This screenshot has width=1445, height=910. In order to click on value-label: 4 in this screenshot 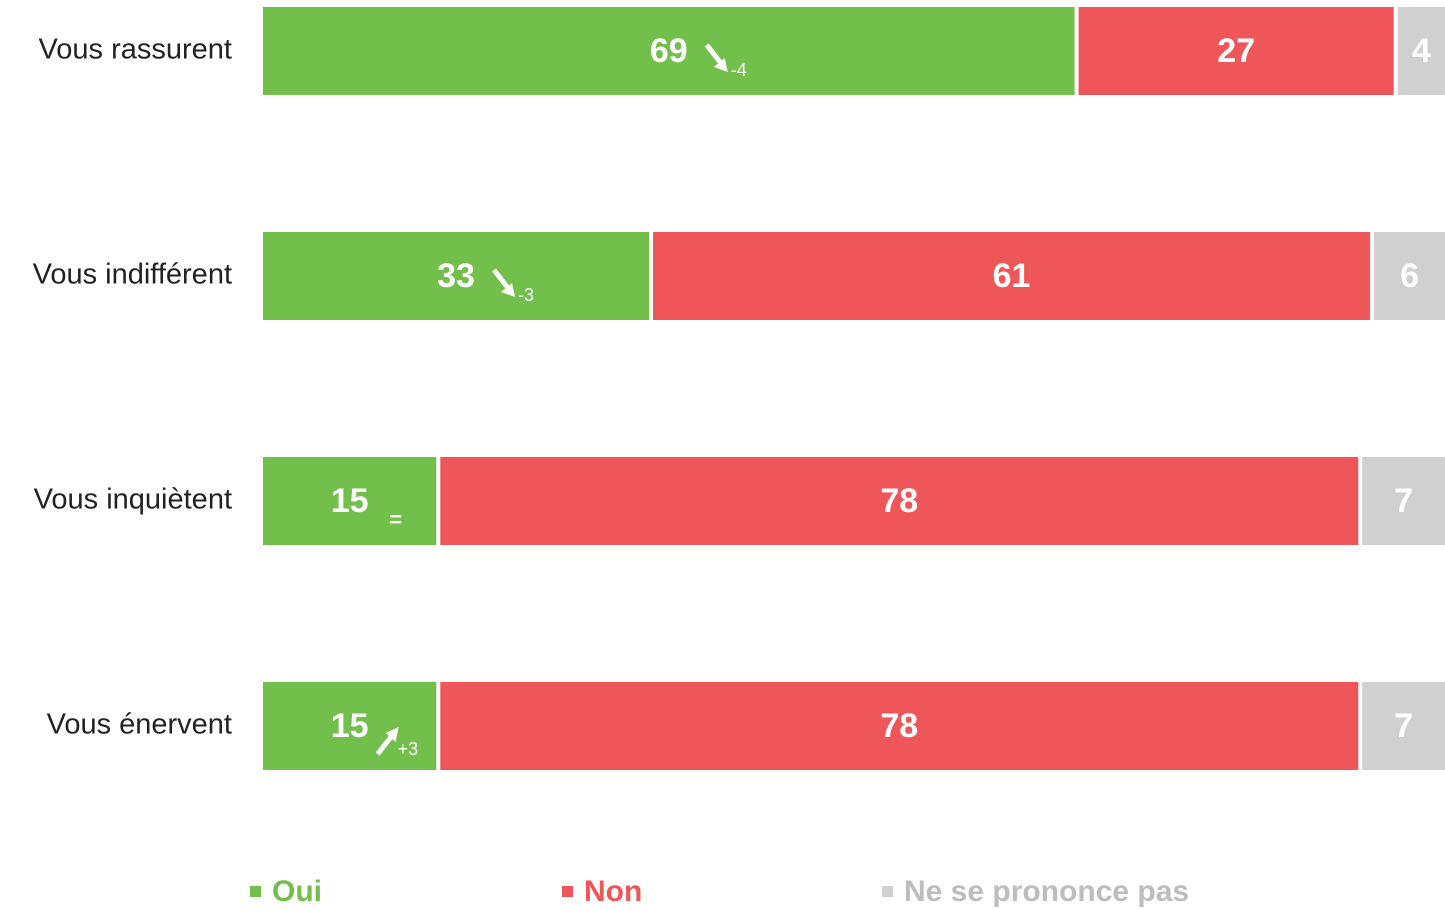, I will do `click(1421, 51)`.